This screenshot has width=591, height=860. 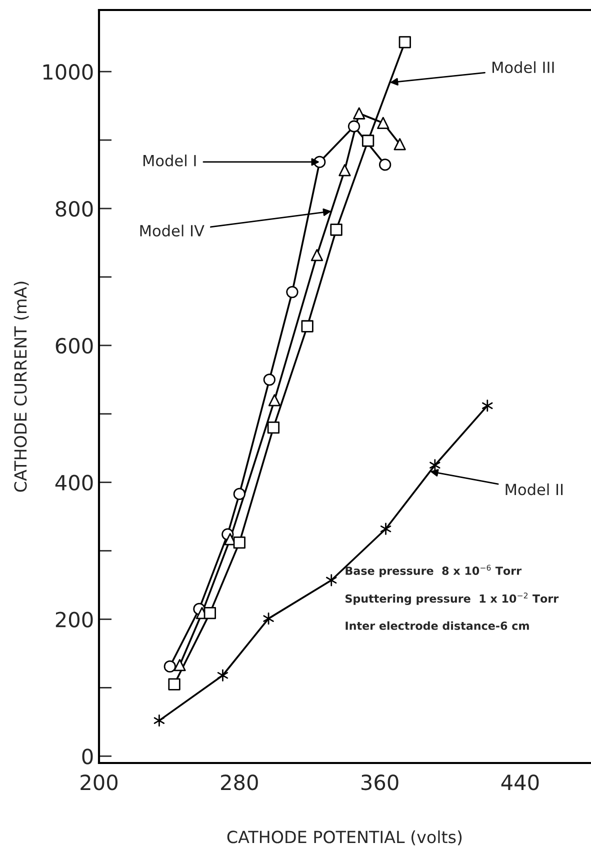 What do you see at coordinates (239, 782) in the screenshot?
I see `x-tick-label: 280` at bounding box center [239, 782].